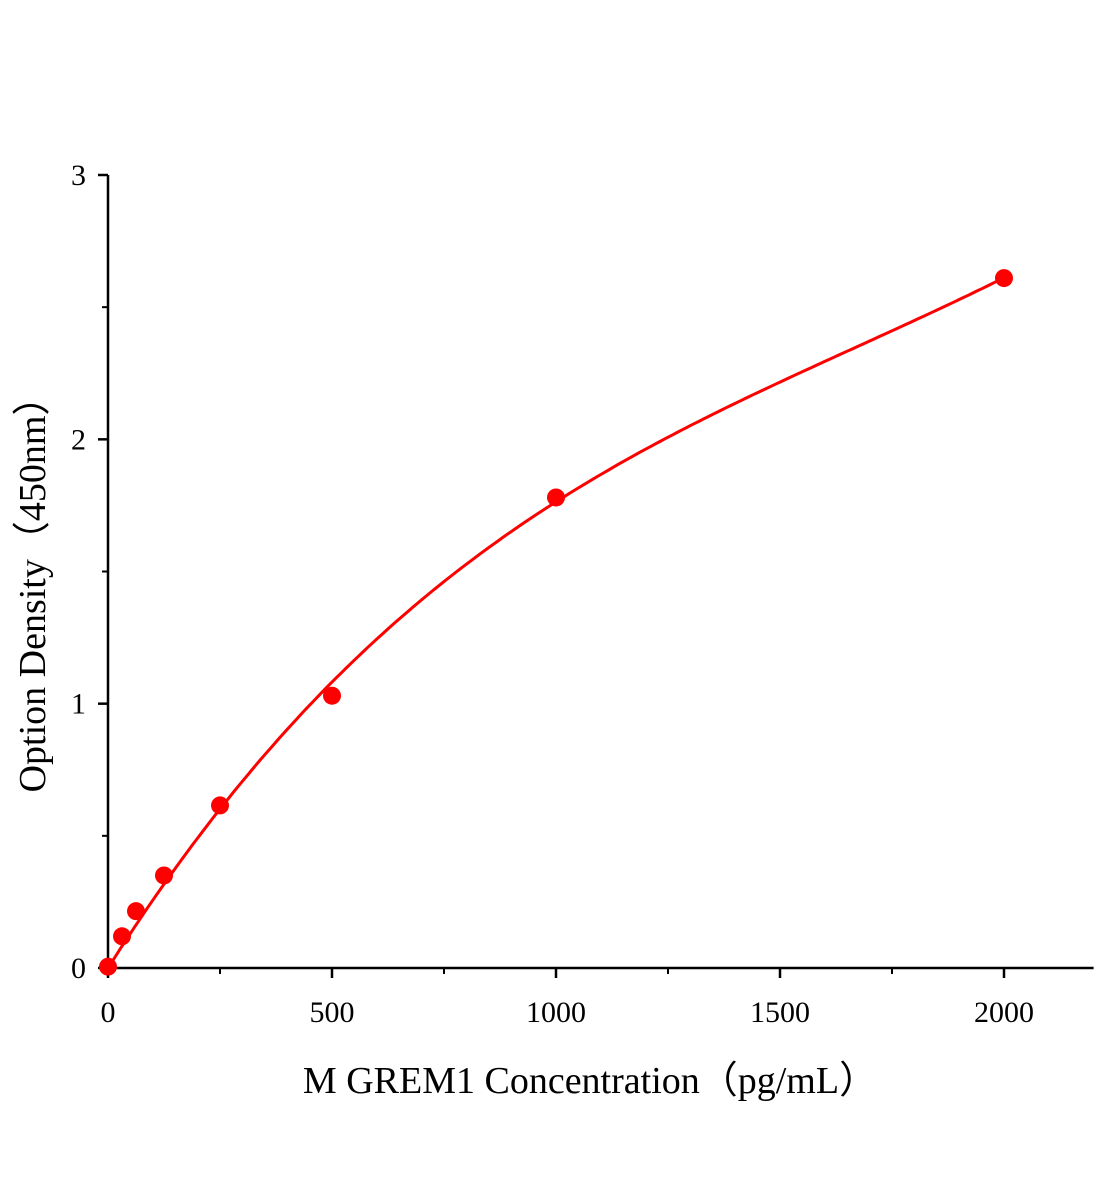  Describe the element at coordinates (78, 439) in the screenshot. I see `y-tick-label: 2` at that location.